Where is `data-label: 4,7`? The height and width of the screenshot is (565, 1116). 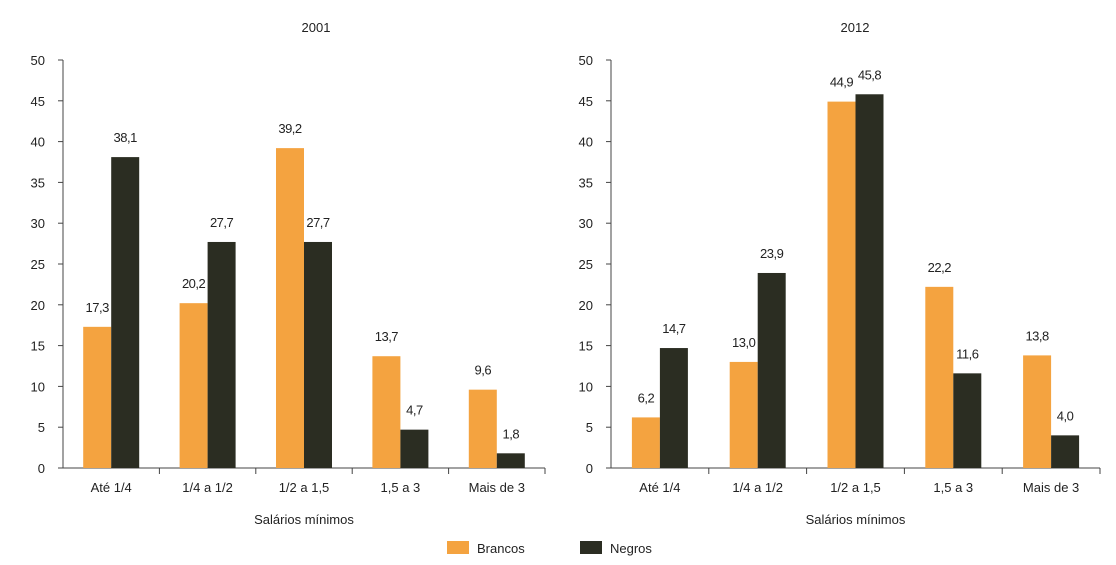
data-label: 4,7 is located at coordinates (414, 410).